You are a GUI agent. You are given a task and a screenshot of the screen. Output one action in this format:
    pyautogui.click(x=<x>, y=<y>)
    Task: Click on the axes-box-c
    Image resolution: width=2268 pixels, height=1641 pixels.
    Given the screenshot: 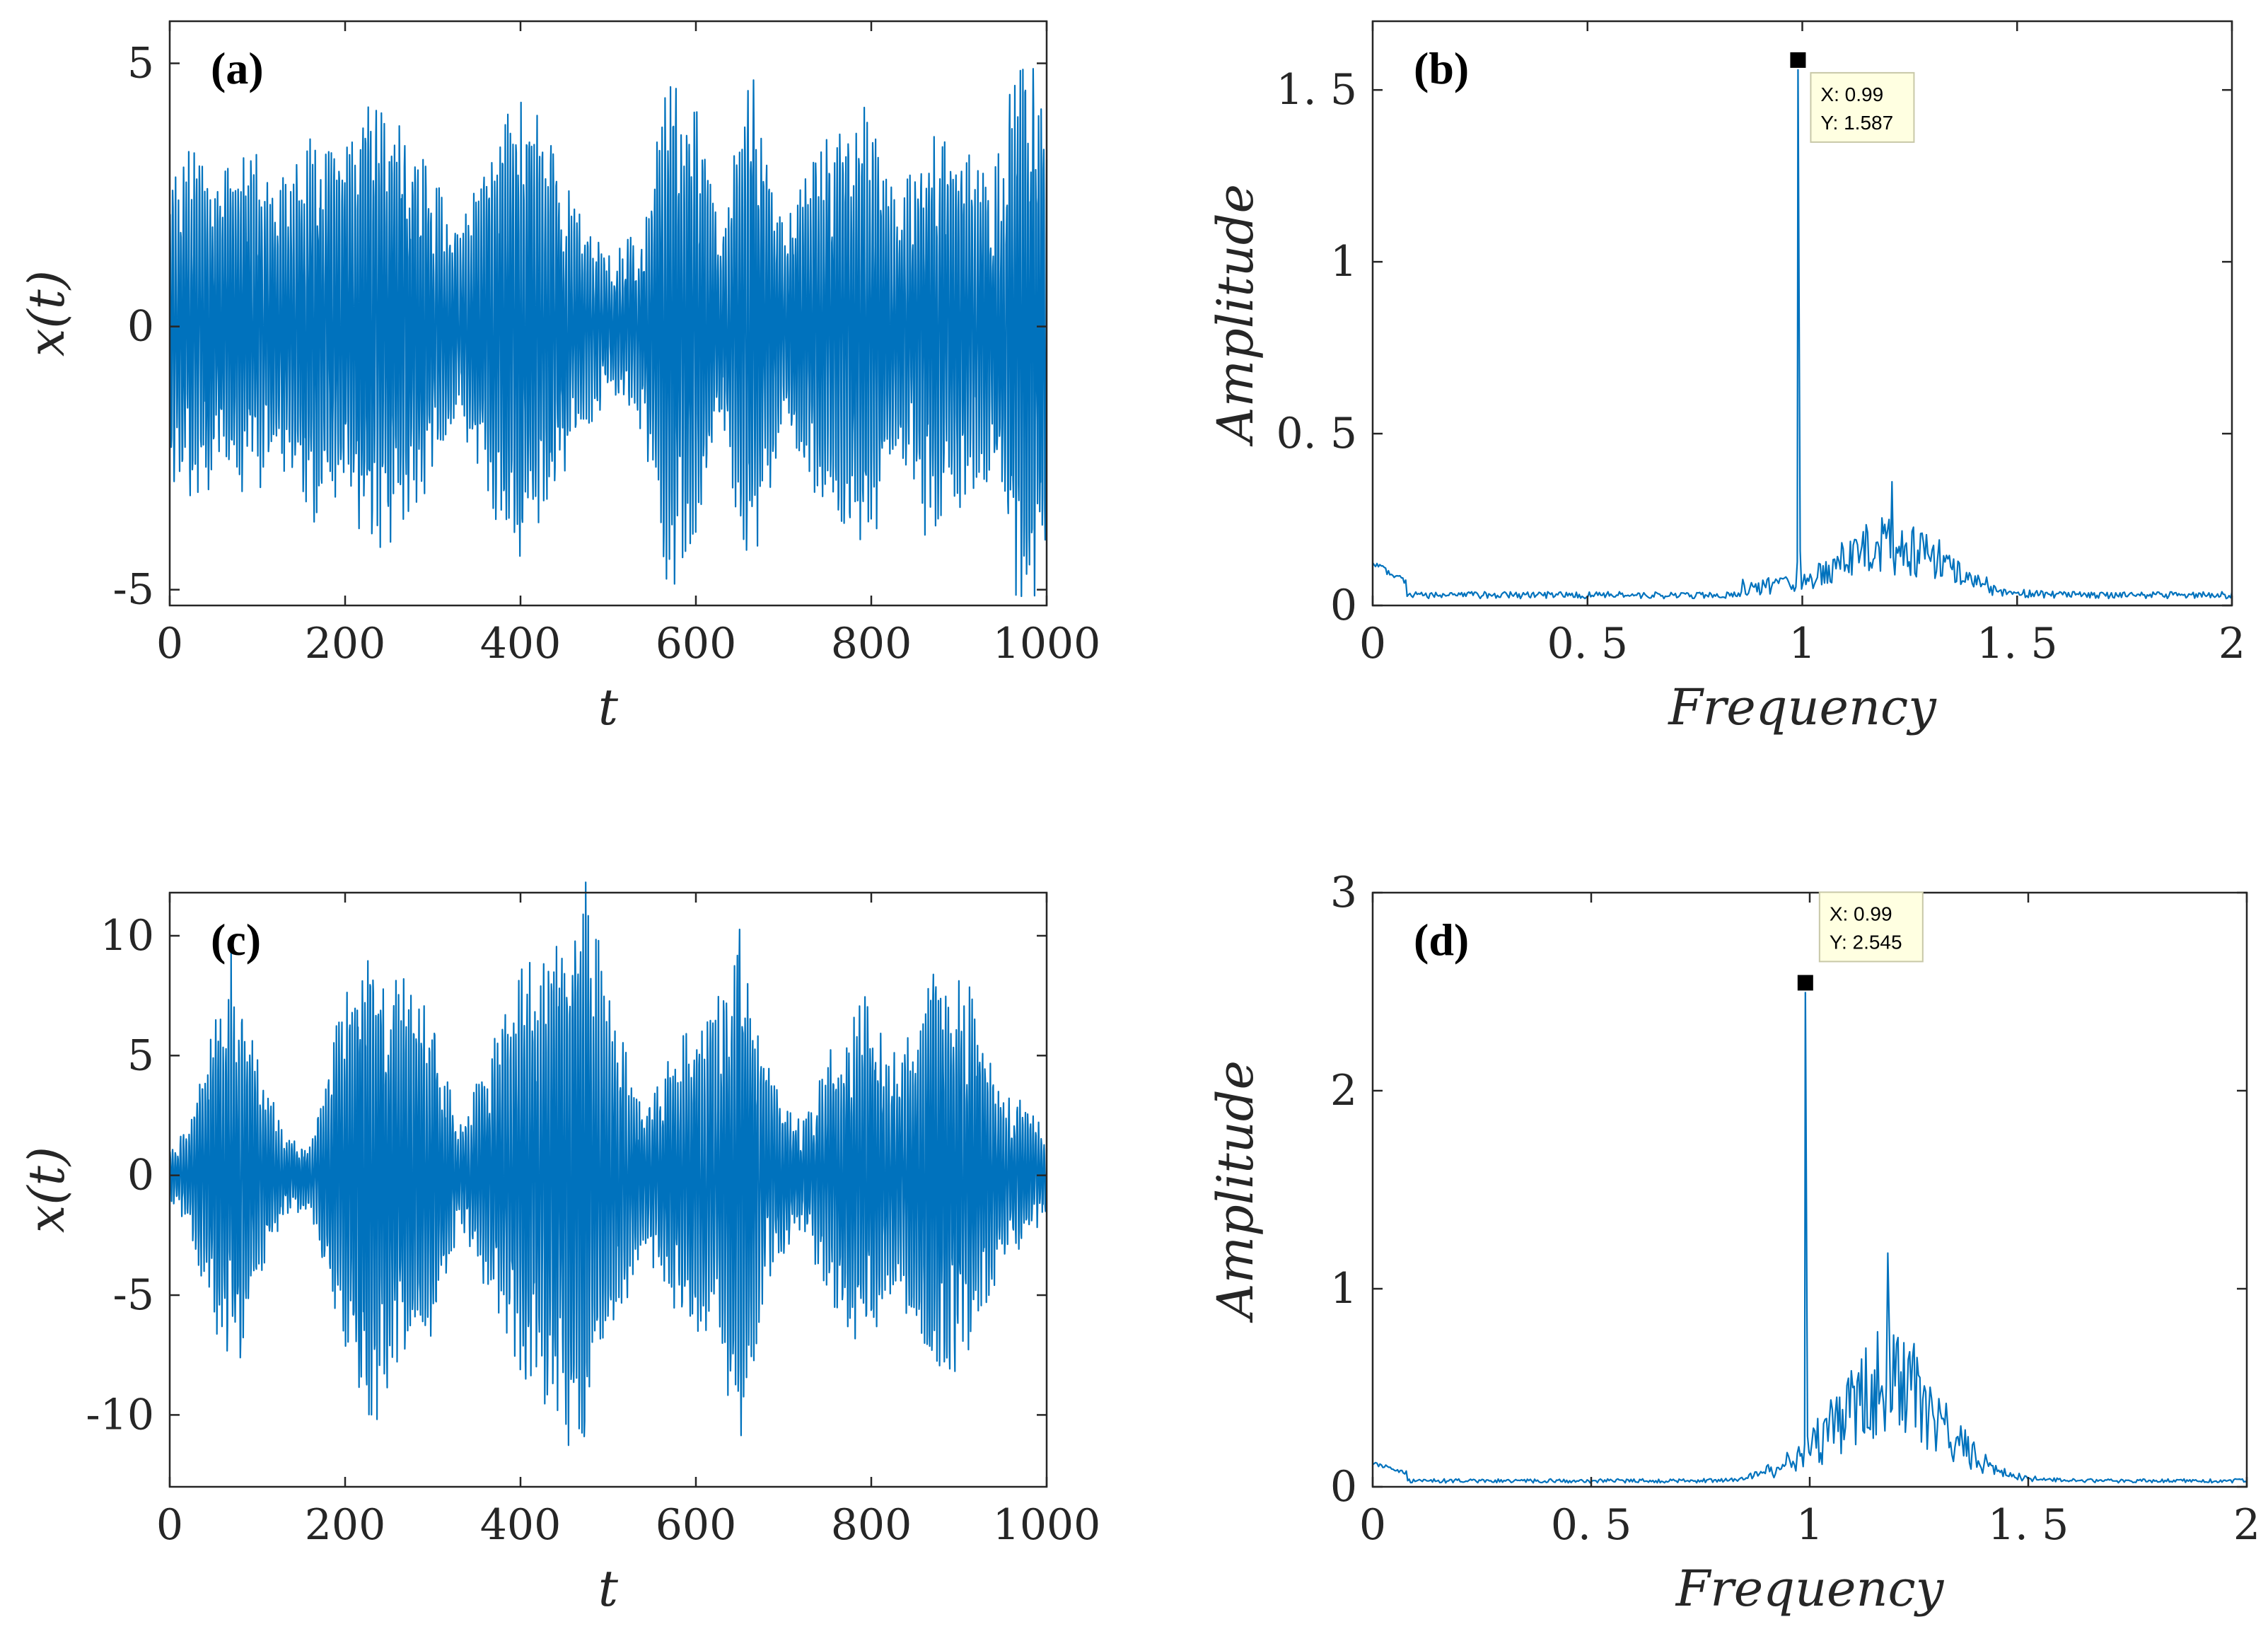 What is the action you would take?
    pyautogui.click(x=608, y=1189)
    